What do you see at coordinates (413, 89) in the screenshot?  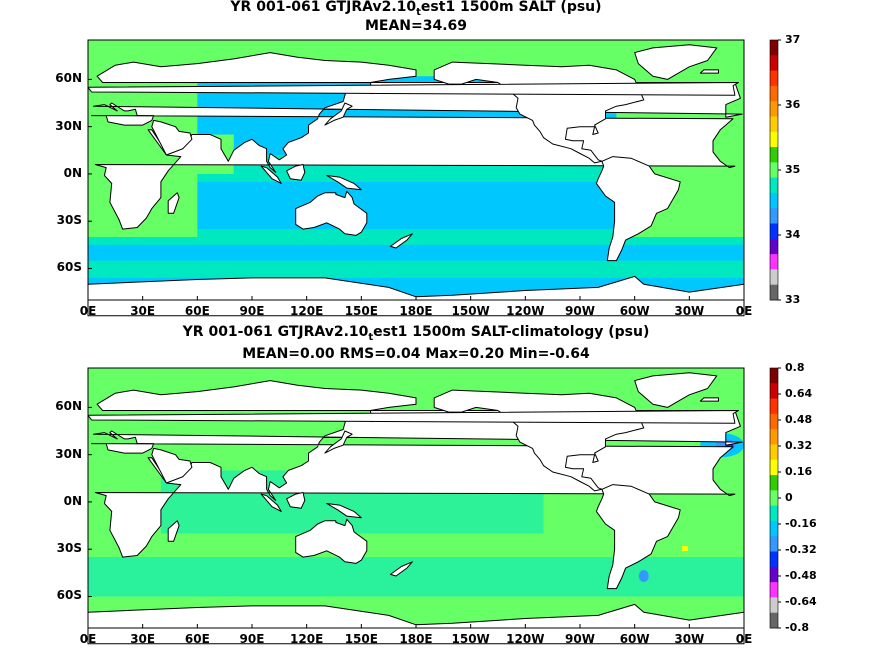 I see `land-uk` at bounding box center [413, 89].